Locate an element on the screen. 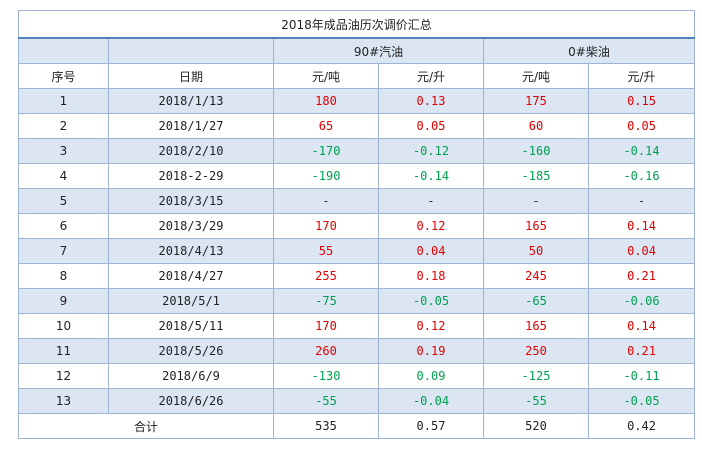  cell-gasoline-per-liter: 0.04 is located at coordinates (431, 251).